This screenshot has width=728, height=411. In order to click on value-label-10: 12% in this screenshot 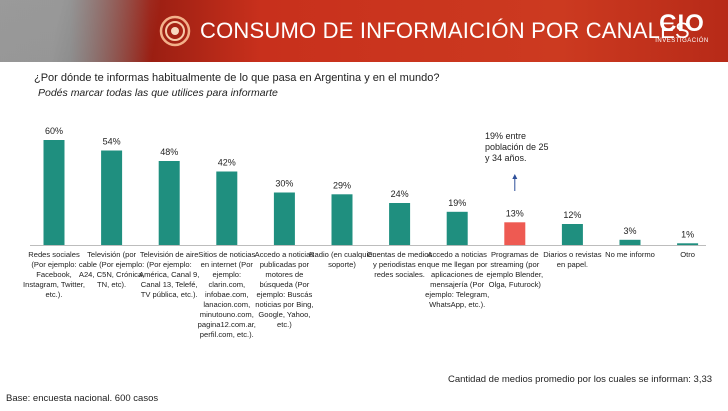, I will do `click(572, 215)`.